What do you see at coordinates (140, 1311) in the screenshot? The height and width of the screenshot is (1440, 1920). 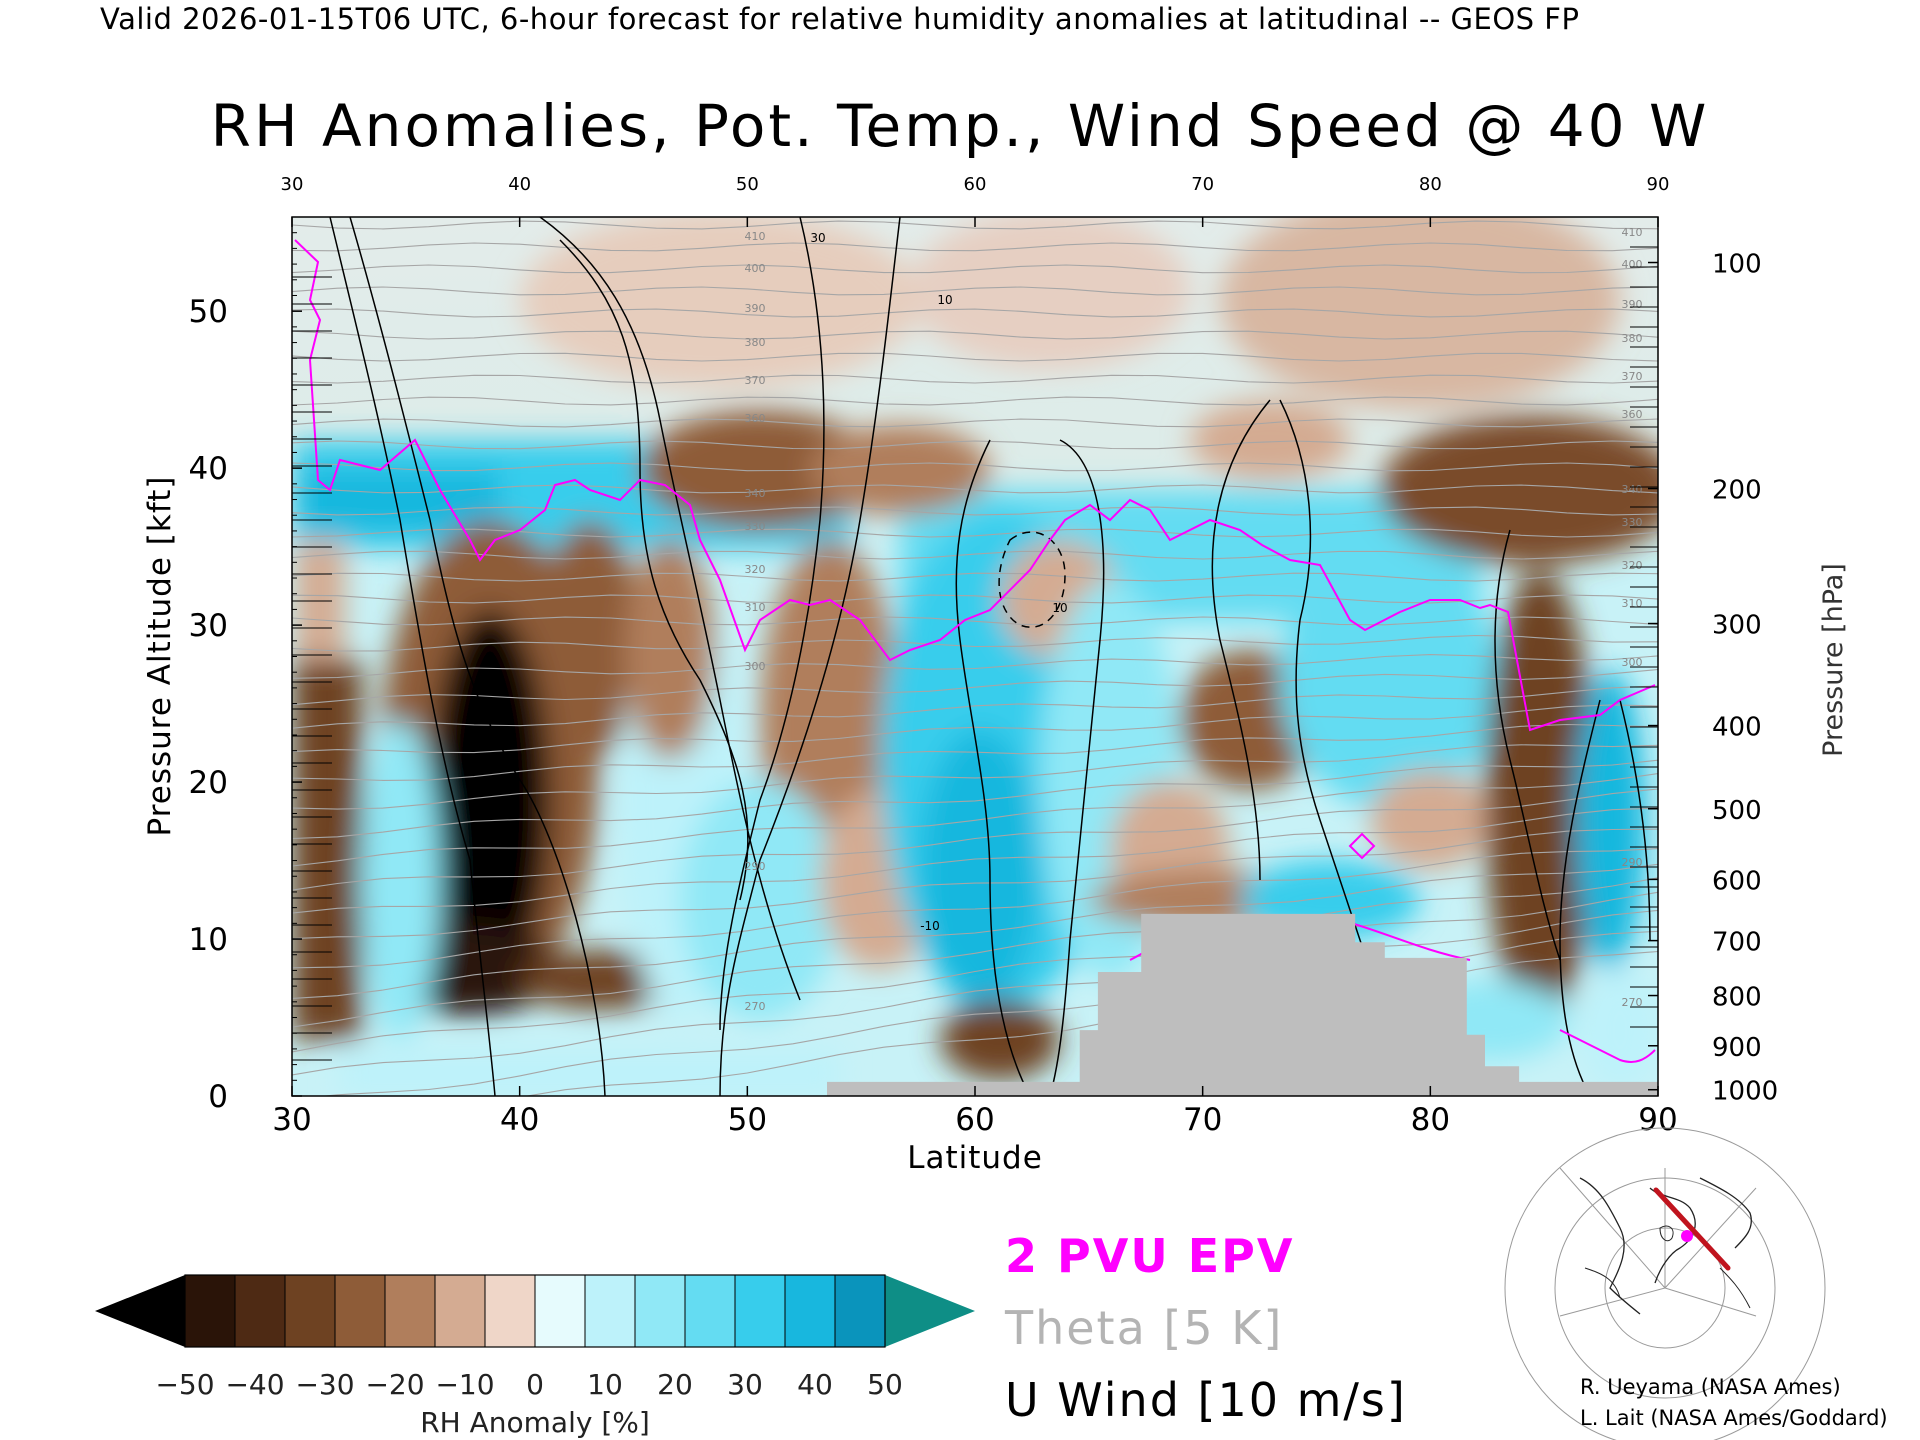 I see `colorbar-under-arrow` at bounding box center [140, 1311].